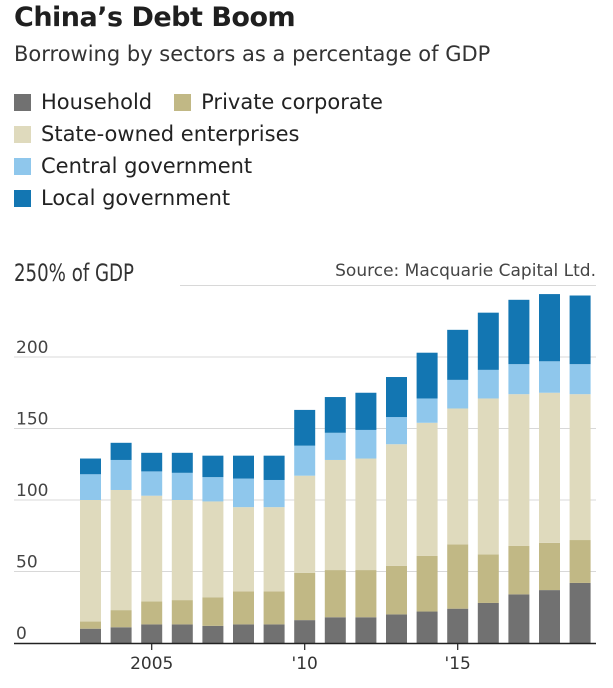  What do you see at coordinates (121, 635) in the screenshot?
I see `bar-segment-household-2004` at bounding box center [121, 635].